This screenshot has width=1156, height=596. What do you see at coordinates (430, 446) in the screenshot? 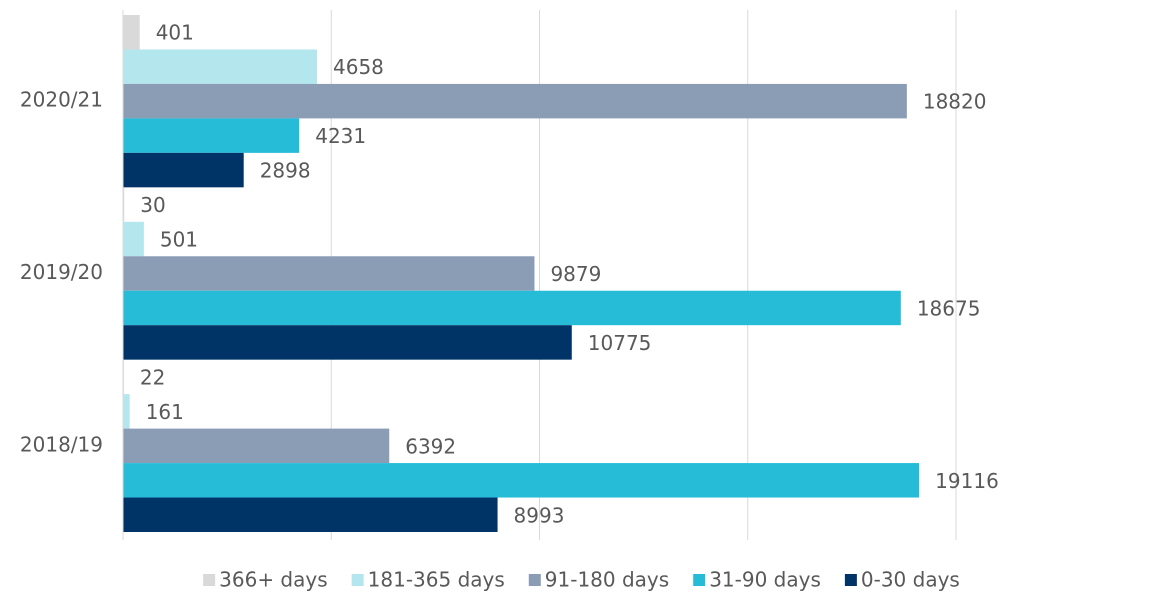
I see `data-label: 6392` at bounding box center [430, 446].